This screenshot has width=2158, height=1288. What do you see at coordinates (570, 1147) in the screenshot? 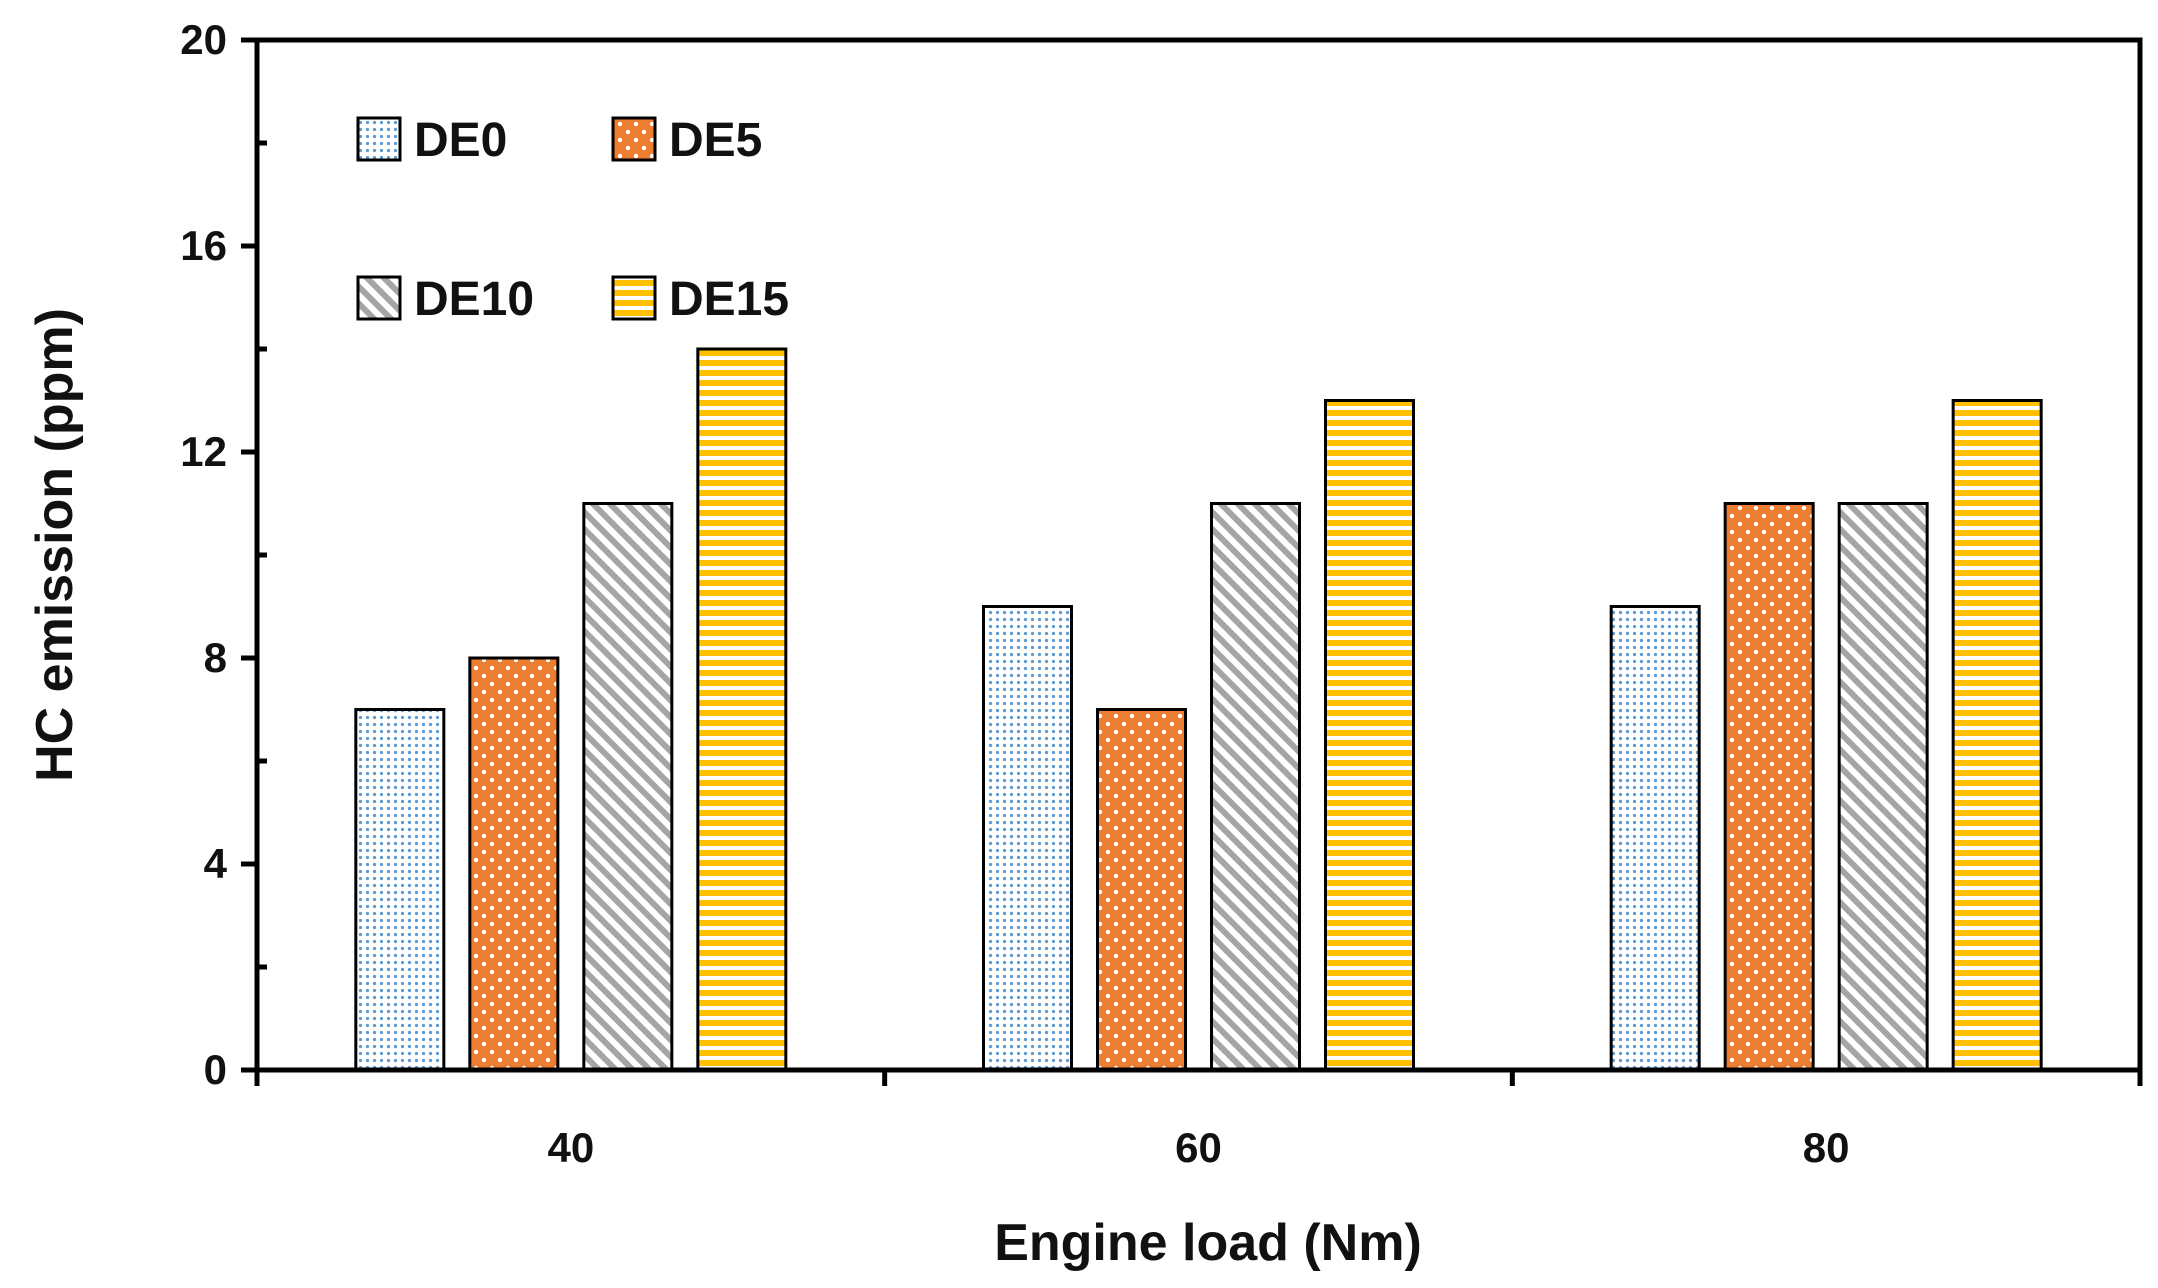
I see `x-tick-label: 40` at bounding box center [570, 1147].